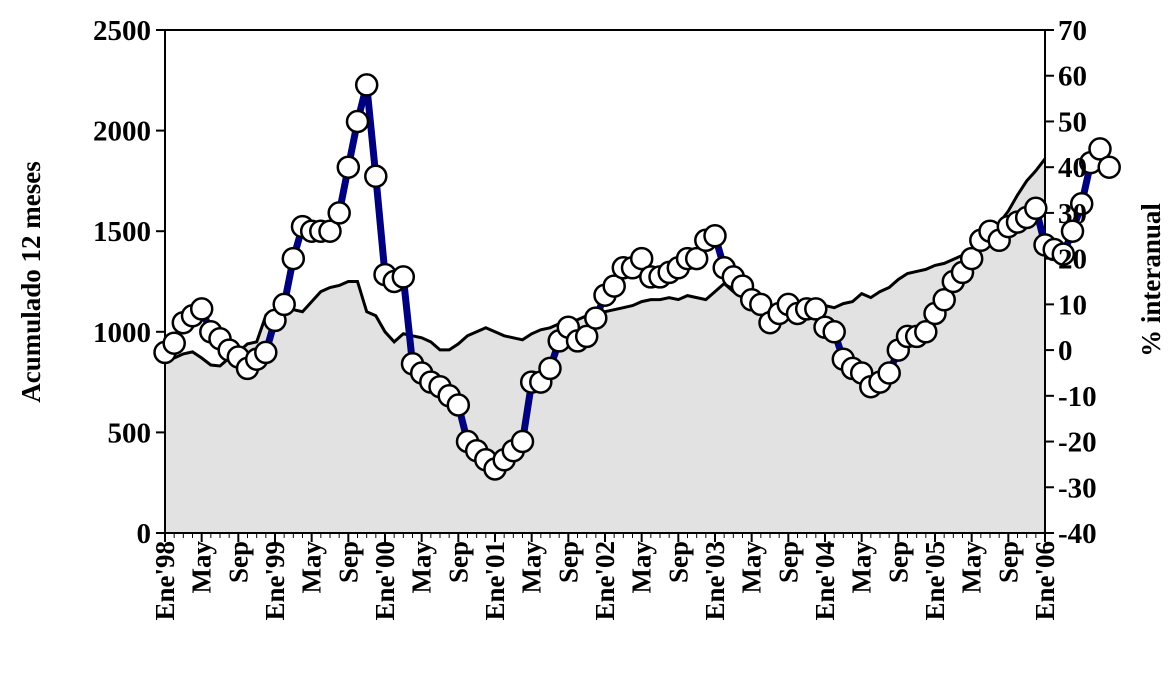  What do you see at coordinates (385, 581) in the screenshot?
I see `x-tick-label: Ene'00` at bounding box center [385, 581].